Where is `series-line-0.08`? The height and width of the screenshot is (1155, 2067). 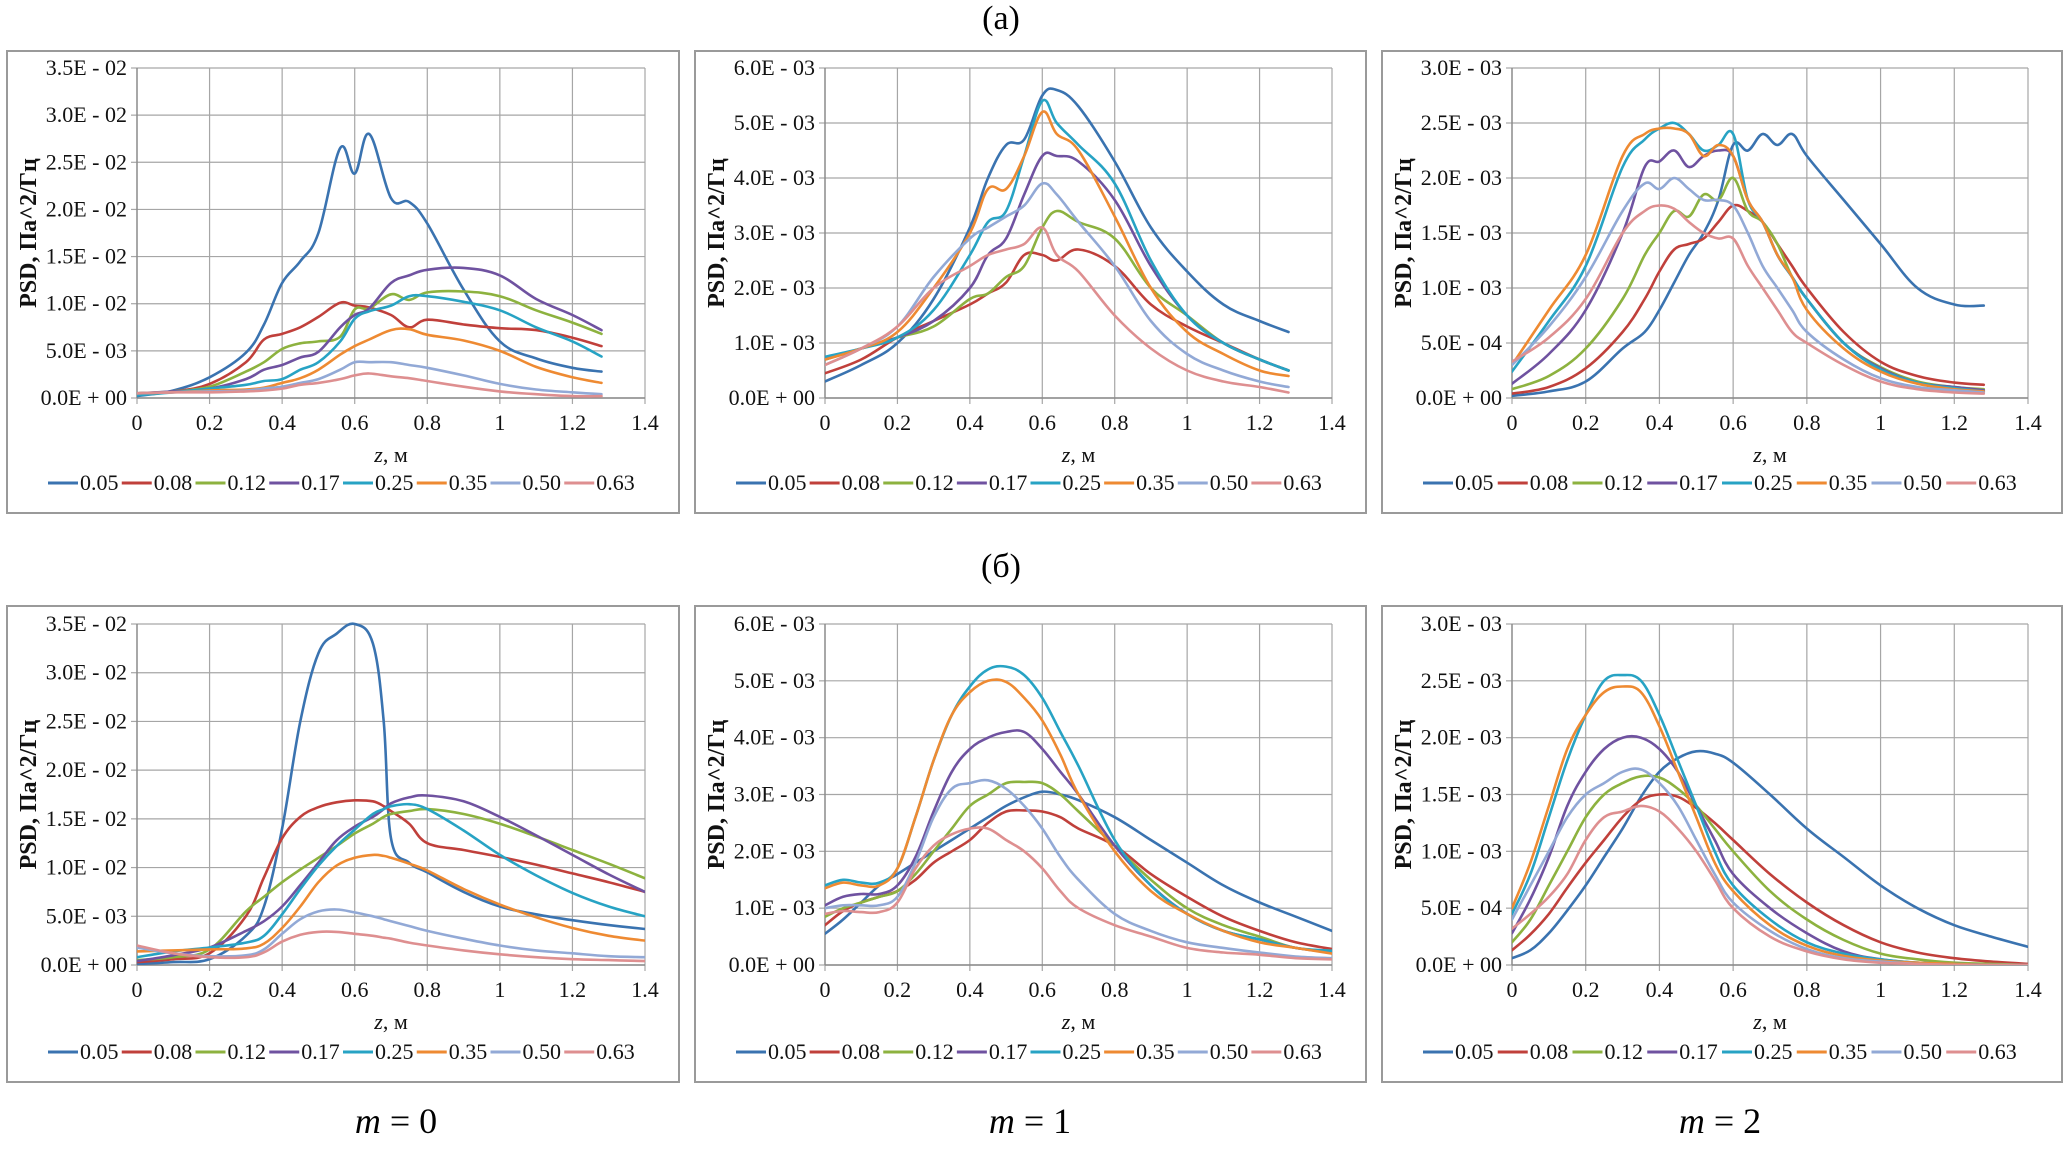 series-line-0.08 is located at coordinates (1057, 311).